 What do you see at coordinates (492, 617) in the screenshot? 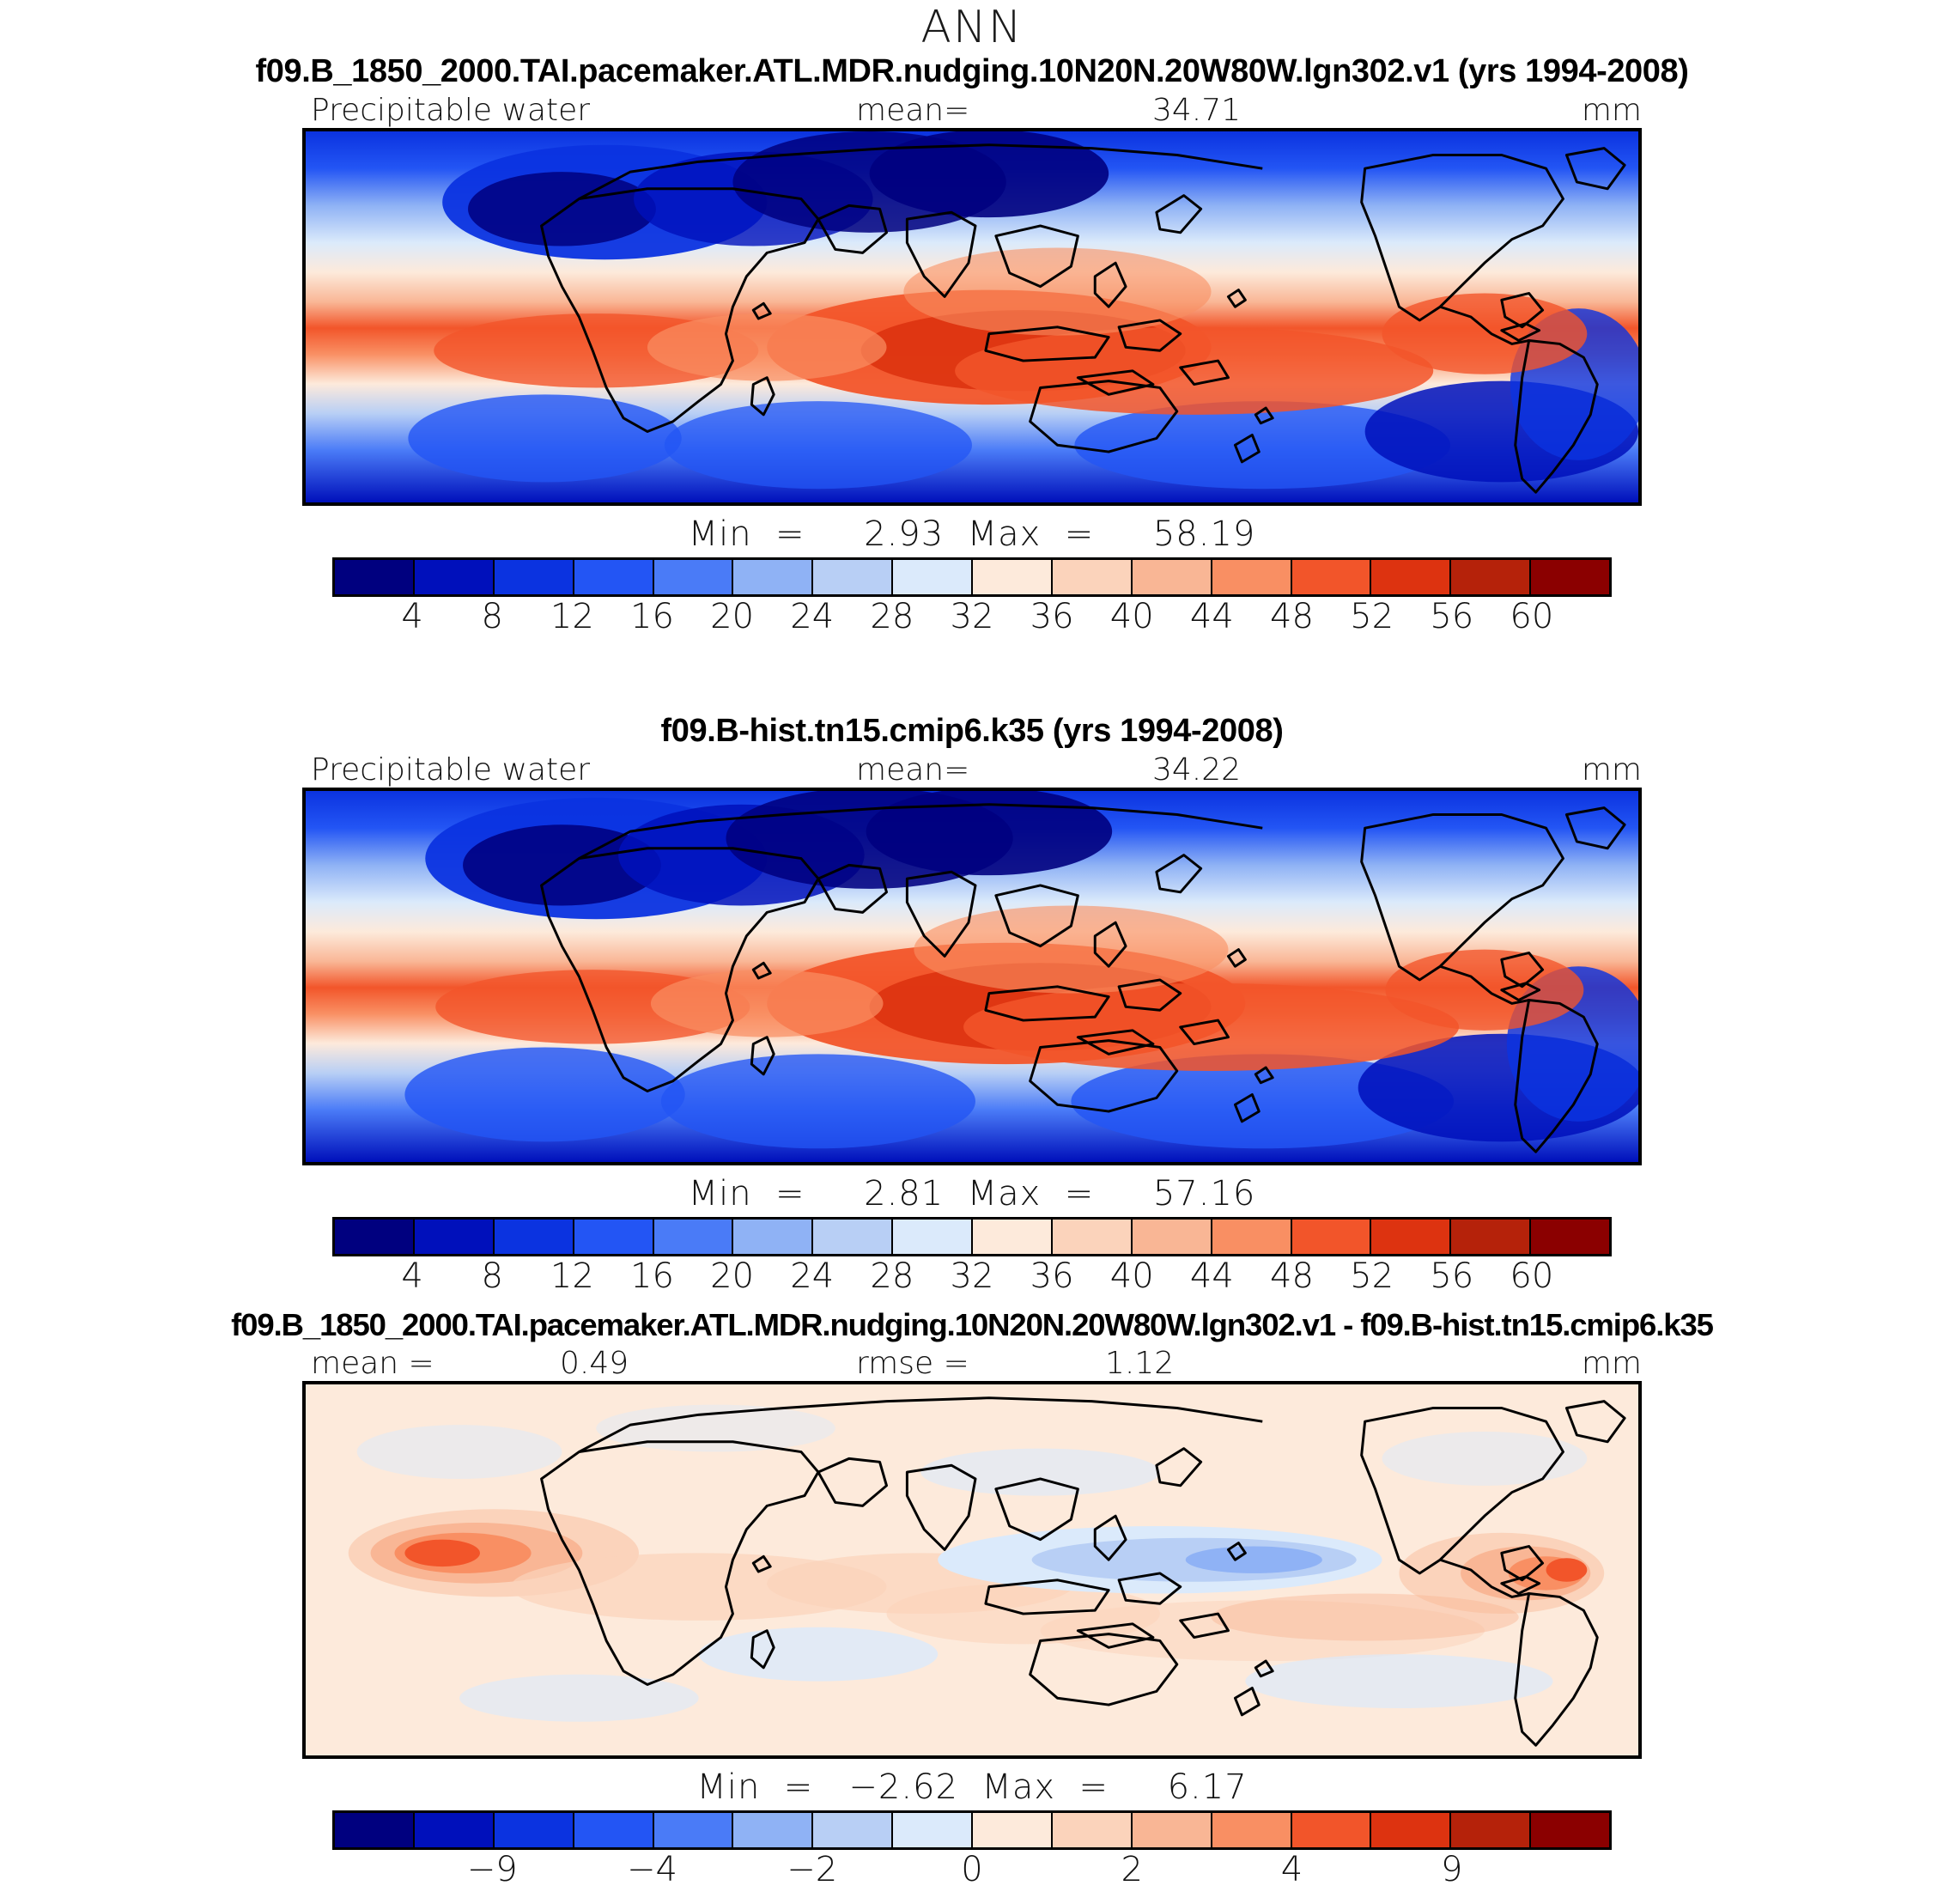
I see `colorbar-case-tick-label: 8` at bounding box center [492, 617].